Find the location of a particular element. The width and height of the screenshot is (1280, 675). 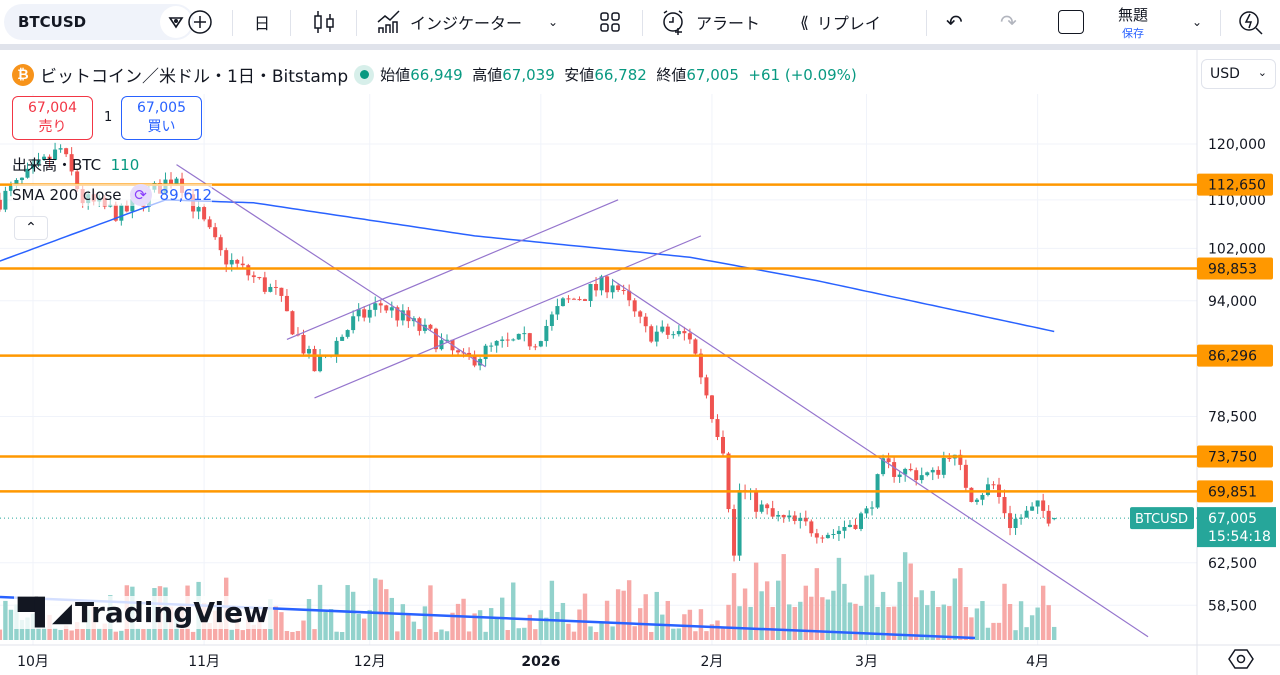

chart-type-button is located at coordinates (324, 22).